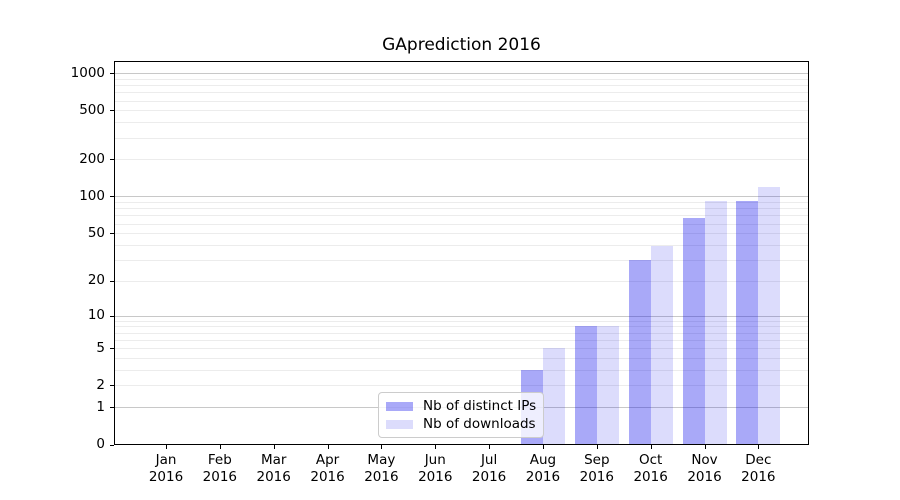  I want to click on legend-item-downloads: Nb of downloads, so click(461, 424).